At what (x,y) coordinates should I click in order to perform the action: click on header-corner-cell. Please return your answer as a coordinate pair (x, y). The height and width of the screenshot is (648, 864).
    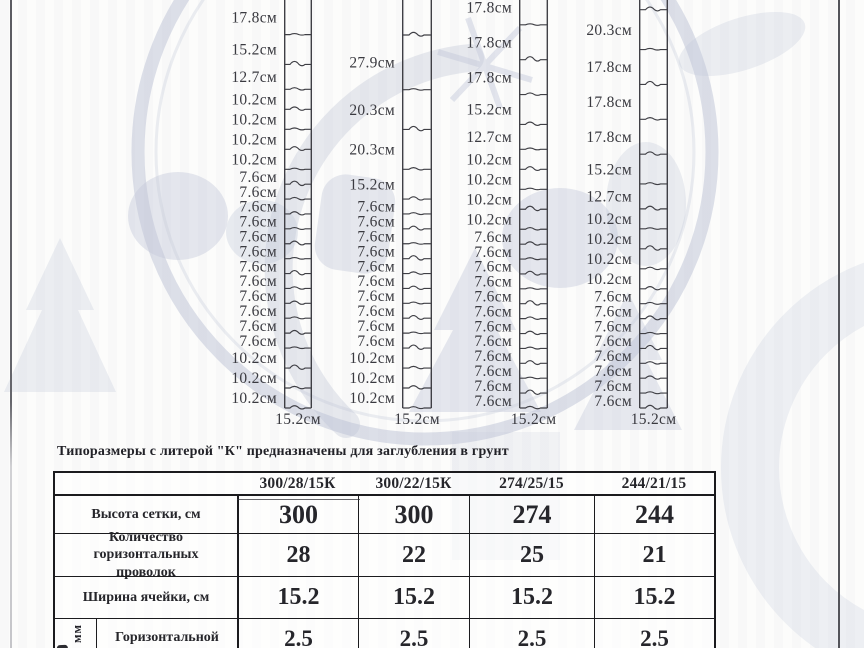
    Looking at the image, I should click on (146, 484).